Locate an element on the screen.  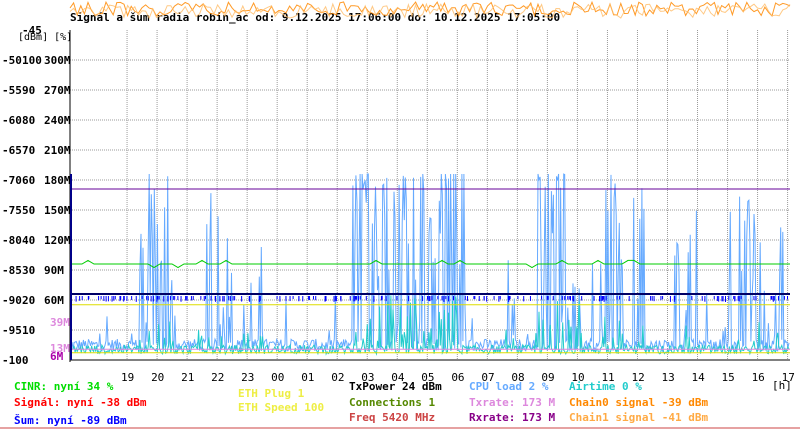
y-tick-rate-extra: 6M is located at coordinates (57, 356).